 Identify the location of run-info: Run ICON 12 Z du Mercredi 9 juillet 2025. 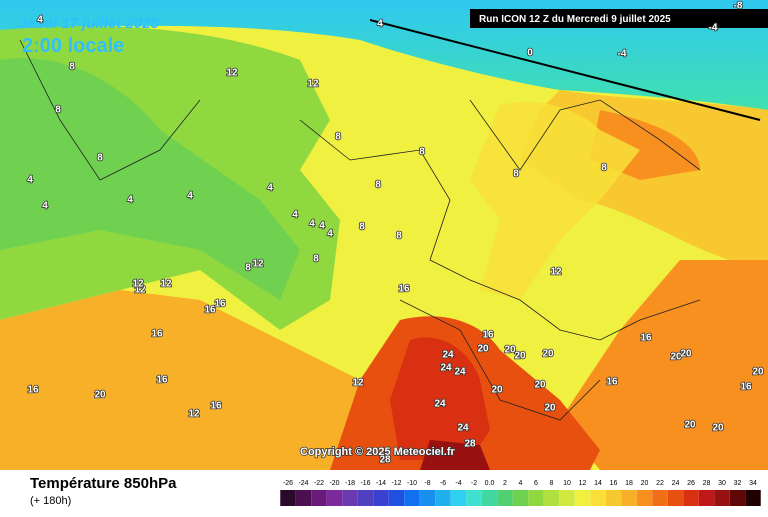
(575, 19).